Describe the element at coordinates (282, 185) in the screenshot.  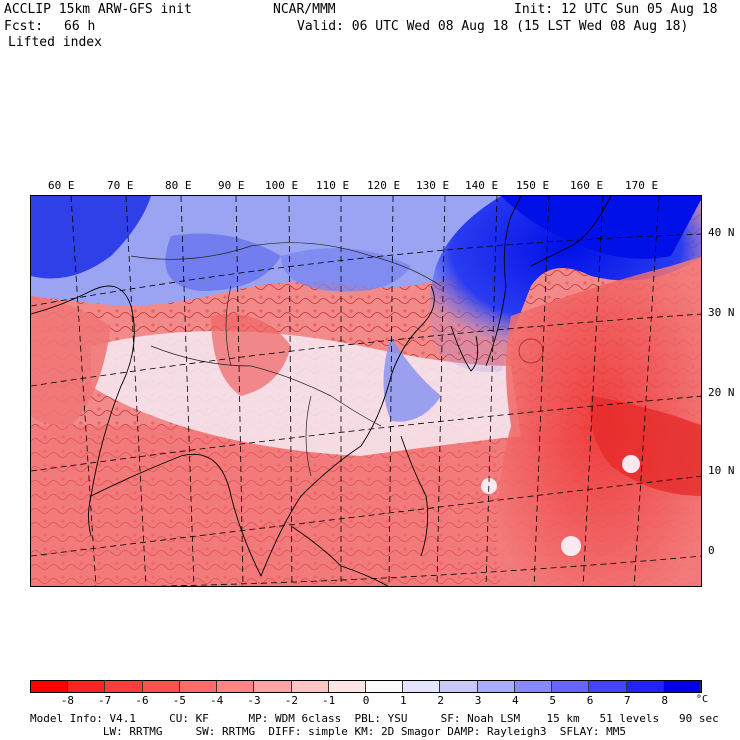
I see `lon-label: 100 E` at that location.